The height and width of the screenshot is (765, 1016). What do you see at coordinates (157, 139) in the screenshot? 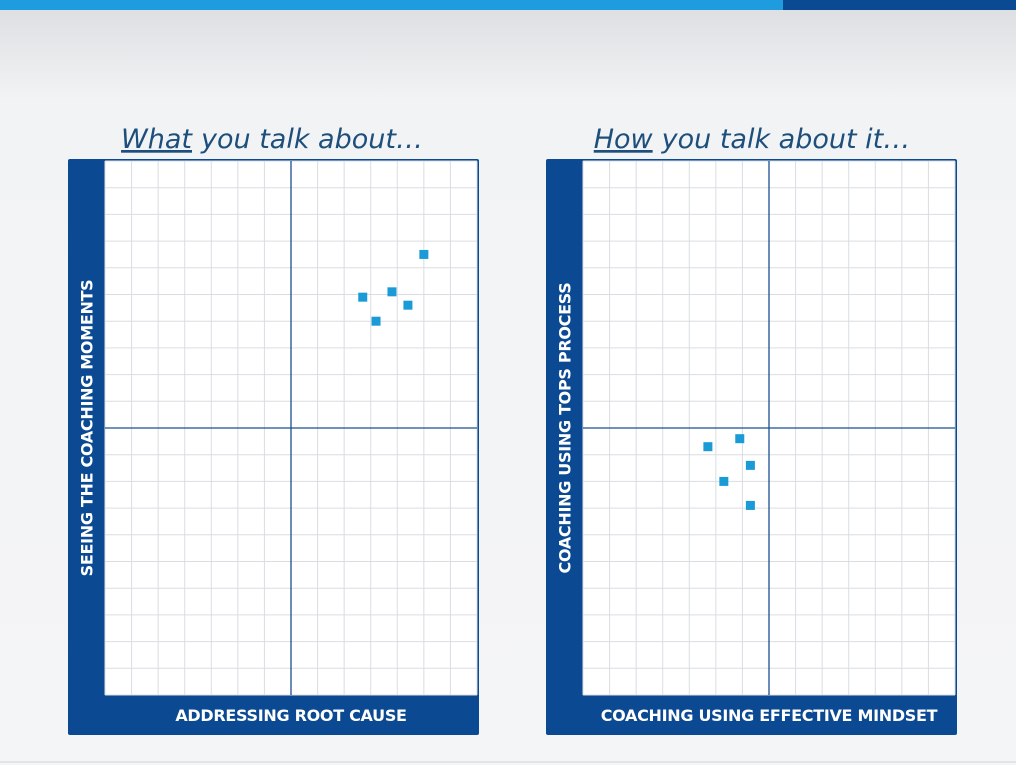
I see `title-emphasis: What` at bounding box center [157, 139].